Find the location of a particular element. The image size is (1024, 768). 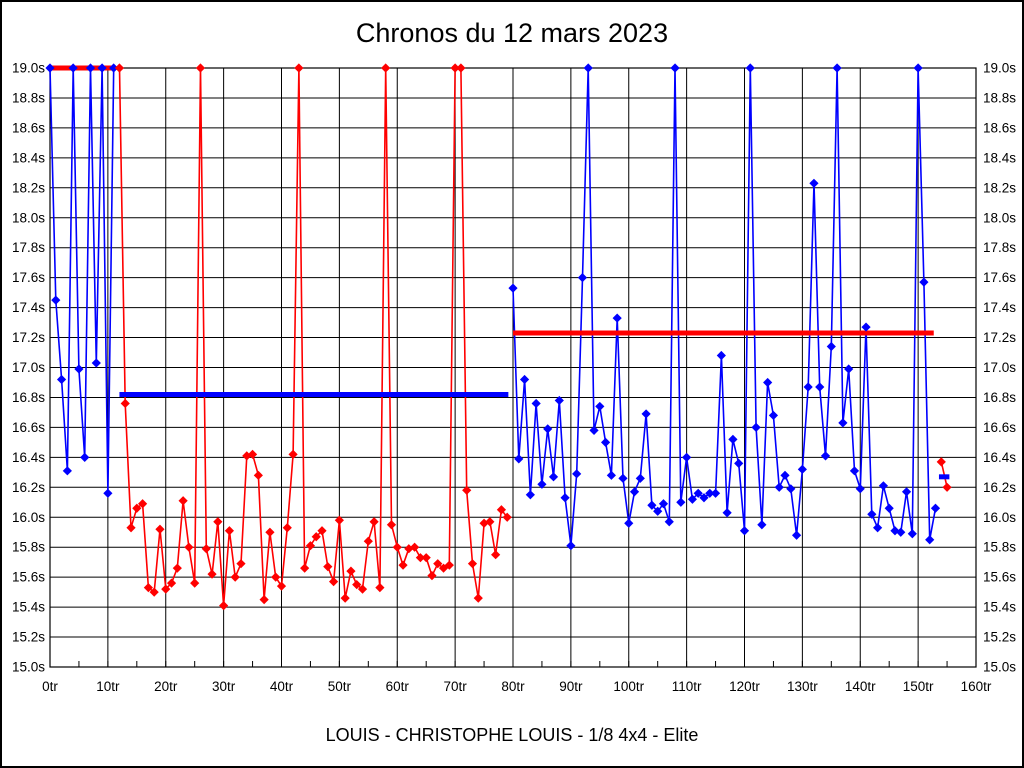

y-tick-label-left: 18.0s is located at coordinates (28, 217).